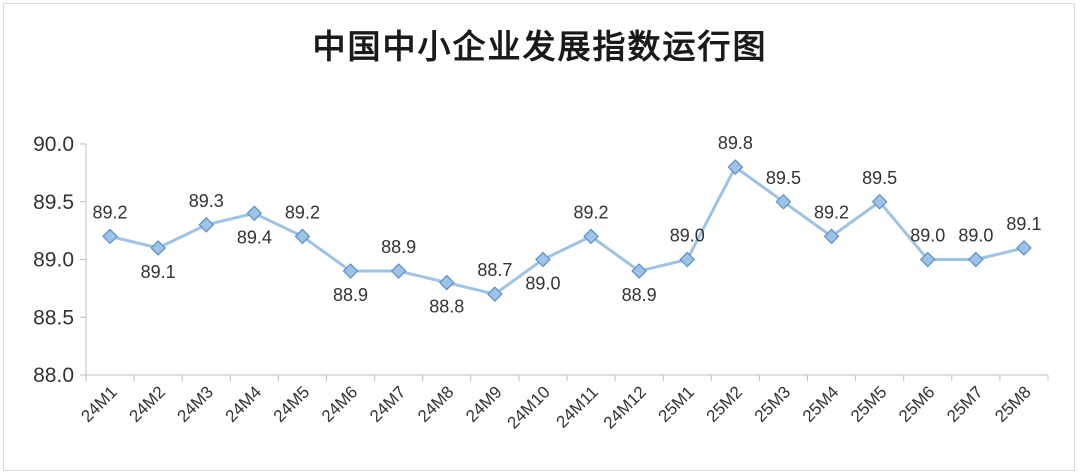 The image size is (1080, 476). What do you see at coordinates (147, 404) in the screenshot?
I see `x-tick-label: 24M2` at bounding box center [147, 404].